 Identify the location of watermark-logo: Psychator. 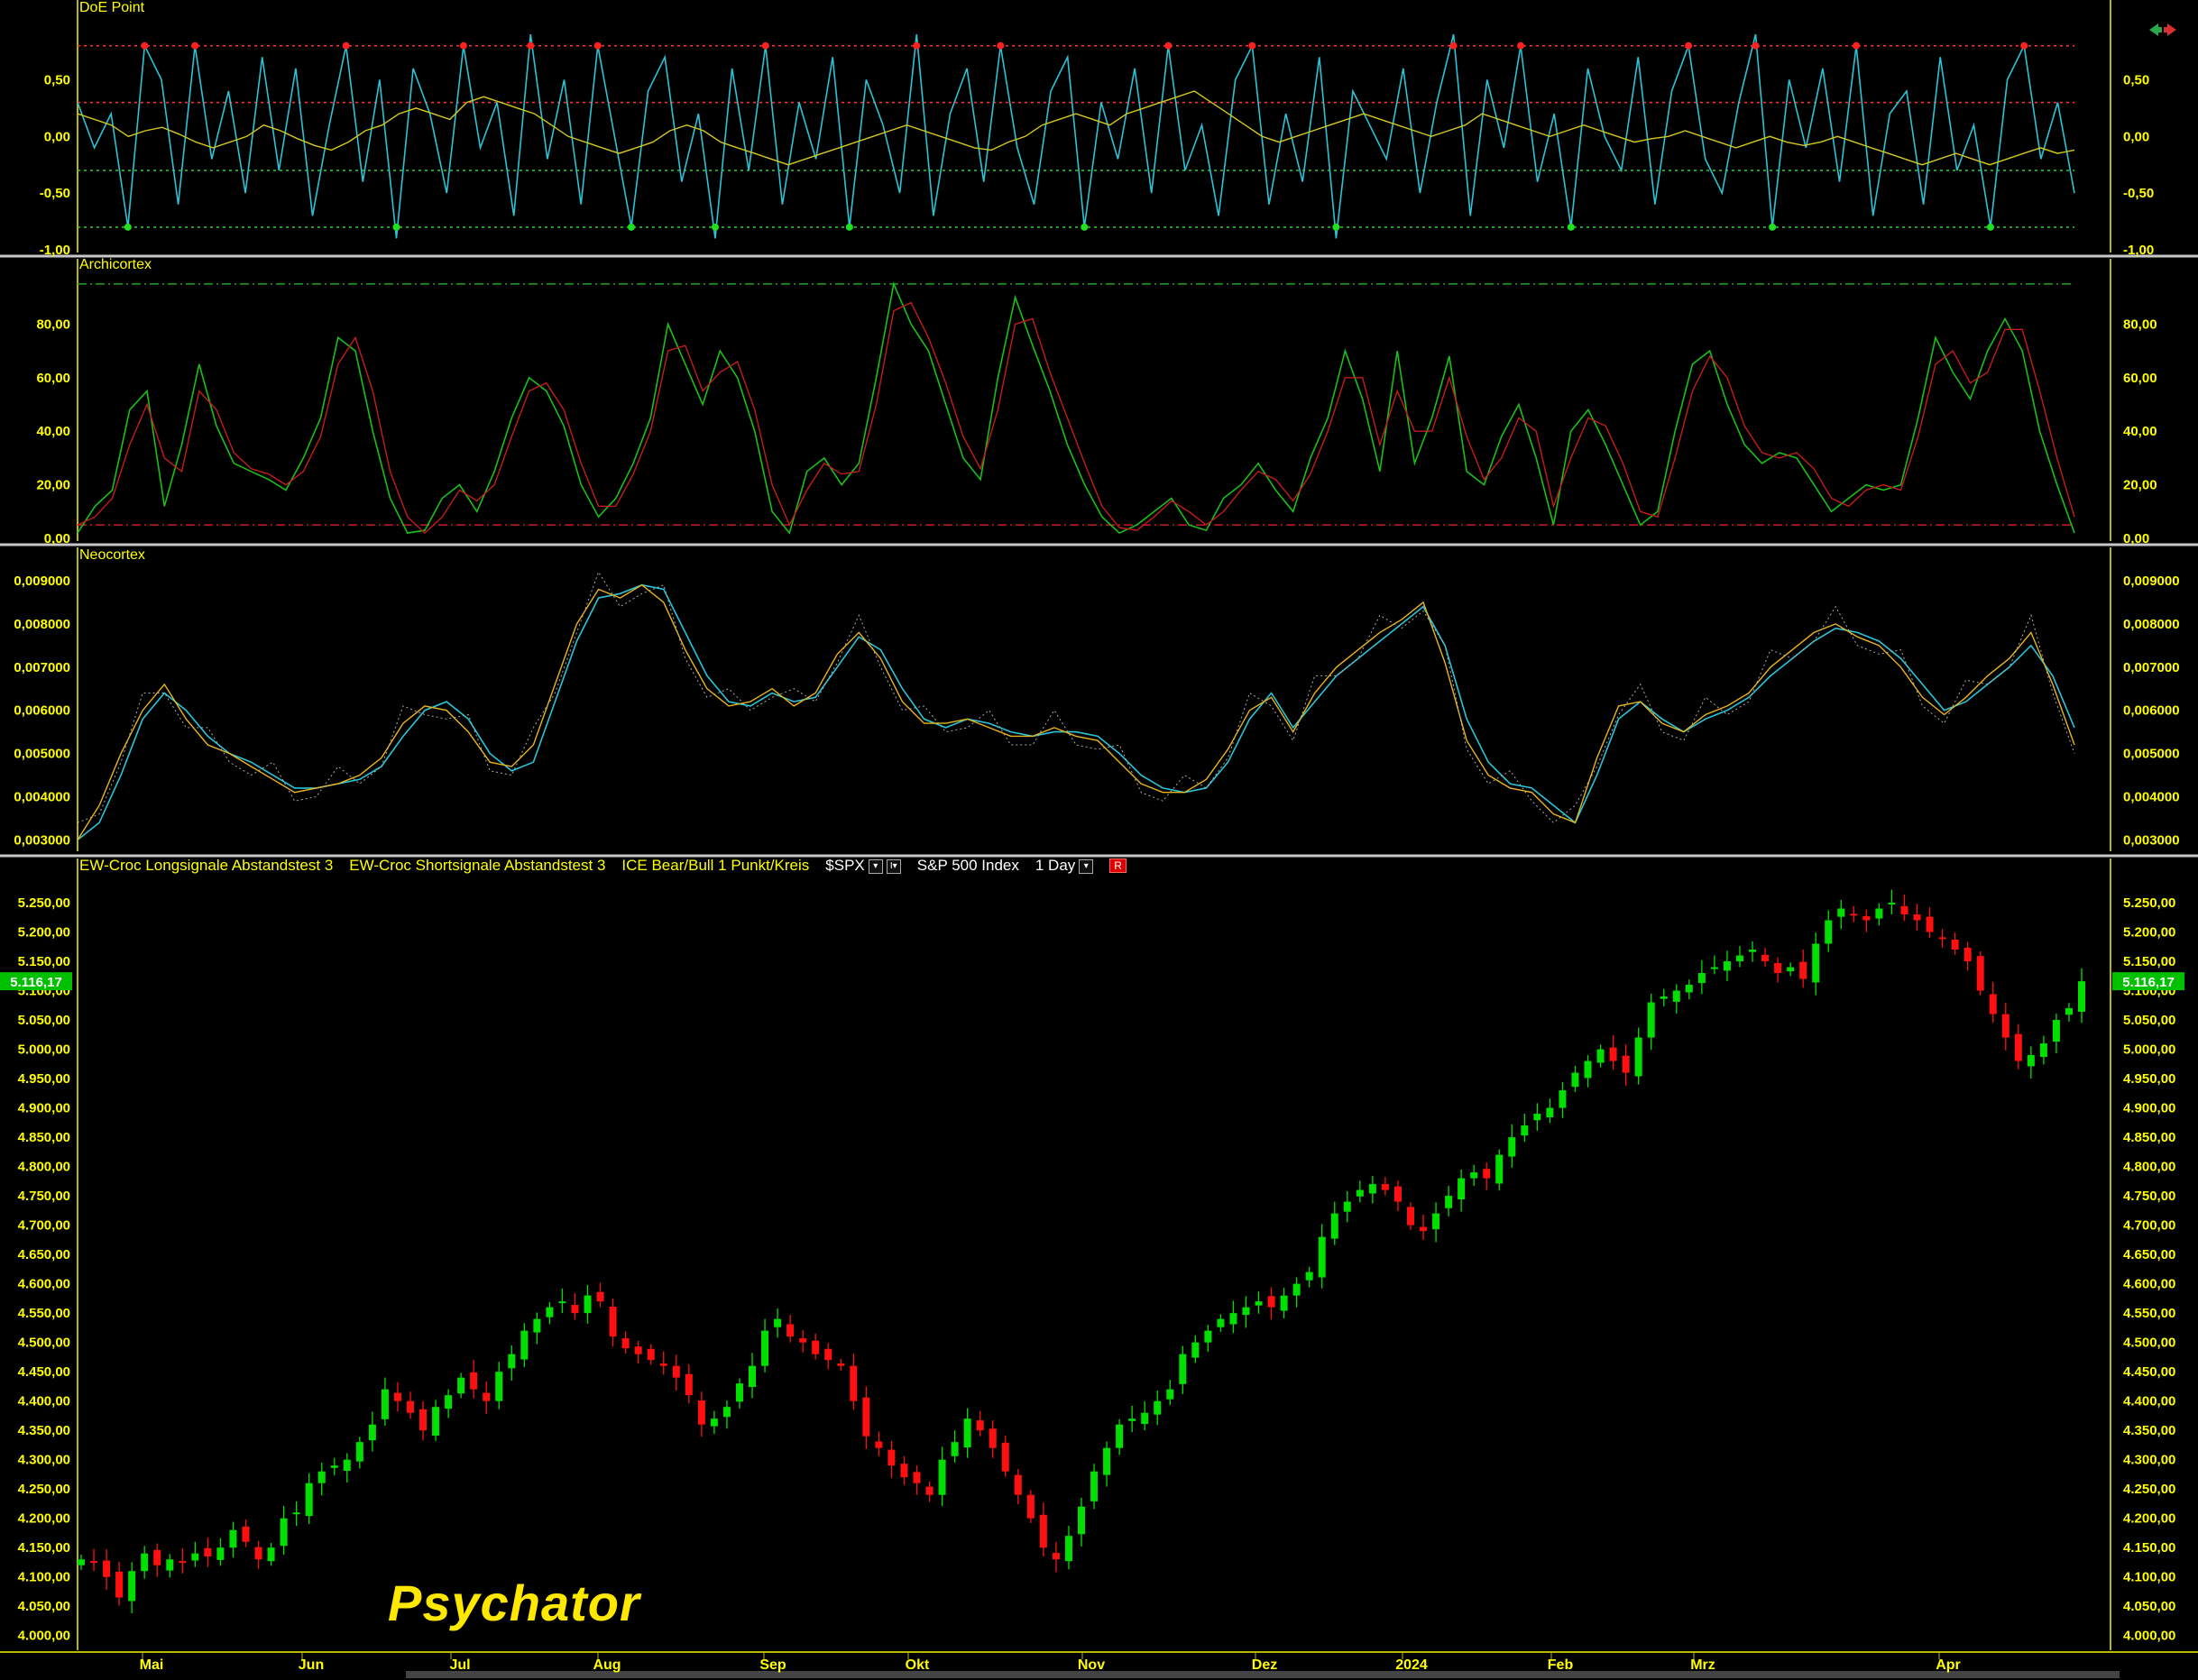
(514, 1602).